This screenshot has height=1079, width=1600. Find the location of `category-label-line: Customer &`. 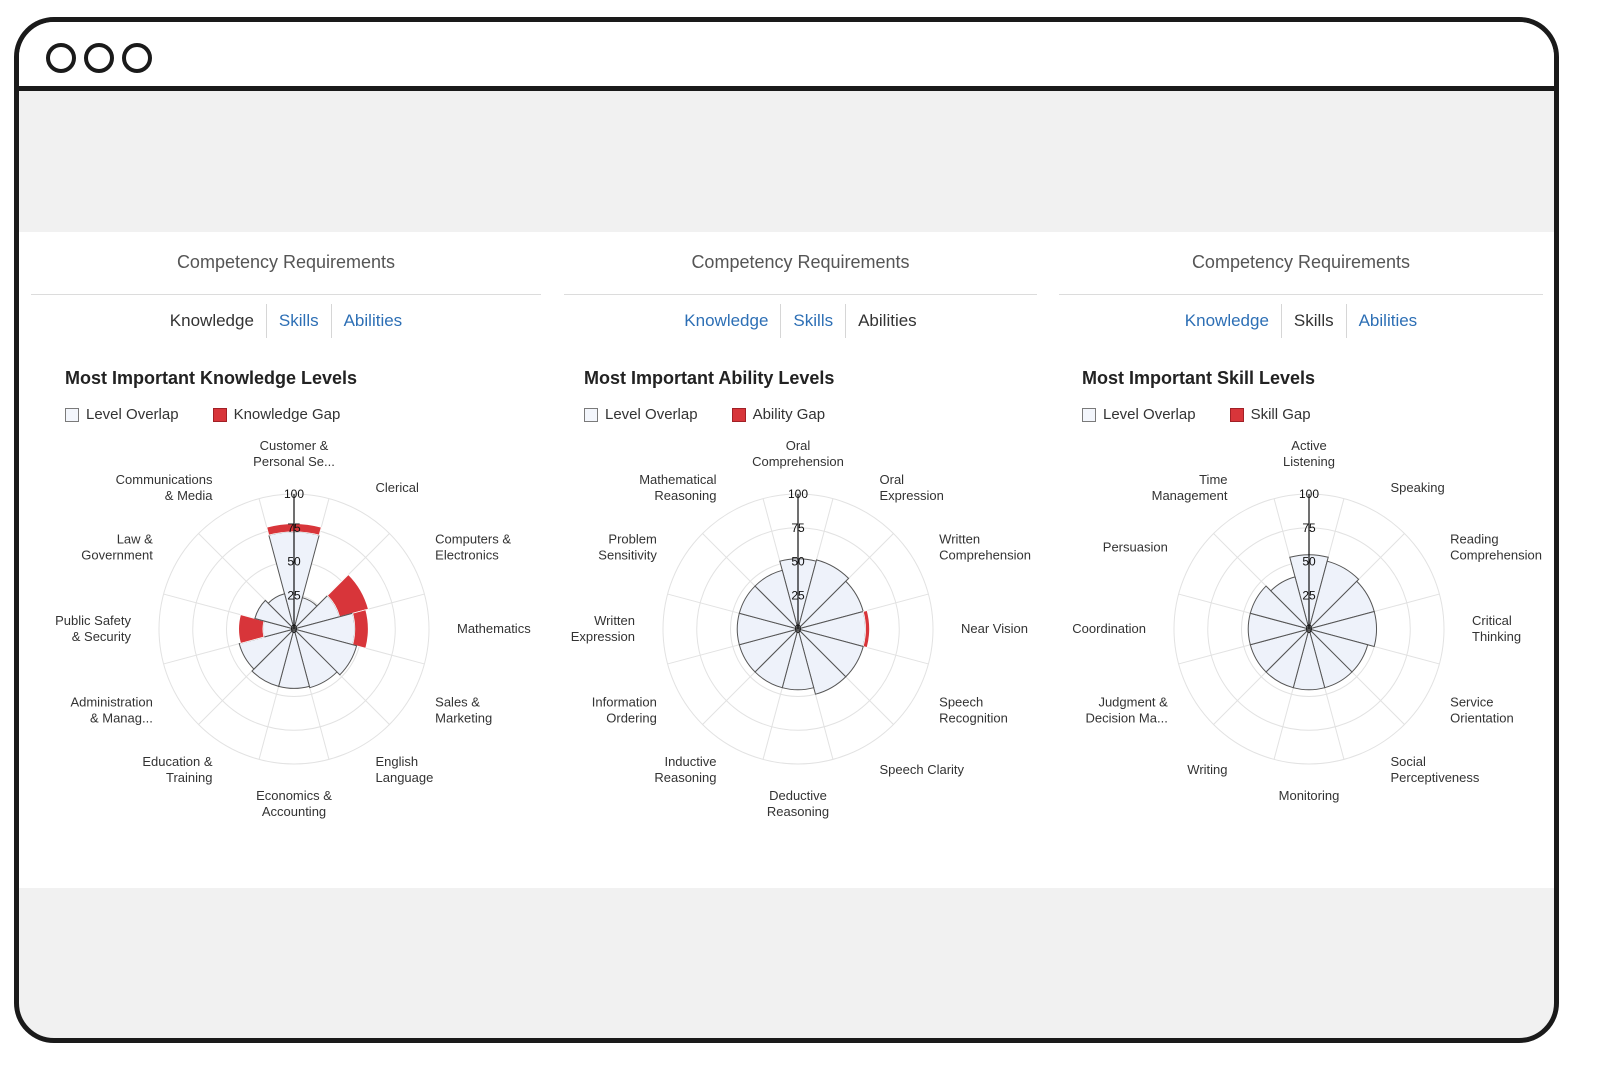

category-label-line: Customer & is located at coordinates (294, 445).